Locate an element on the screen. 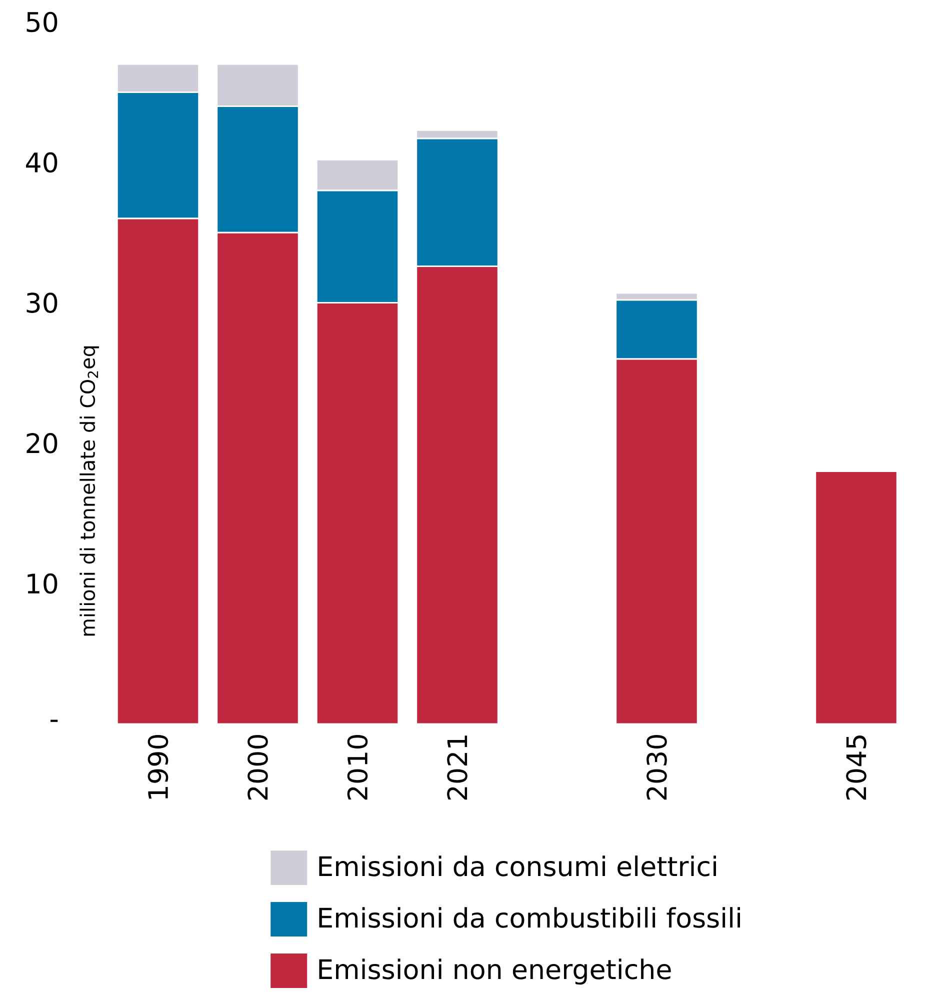  y-tick-label: 40 is located at coordinates (42, 162).